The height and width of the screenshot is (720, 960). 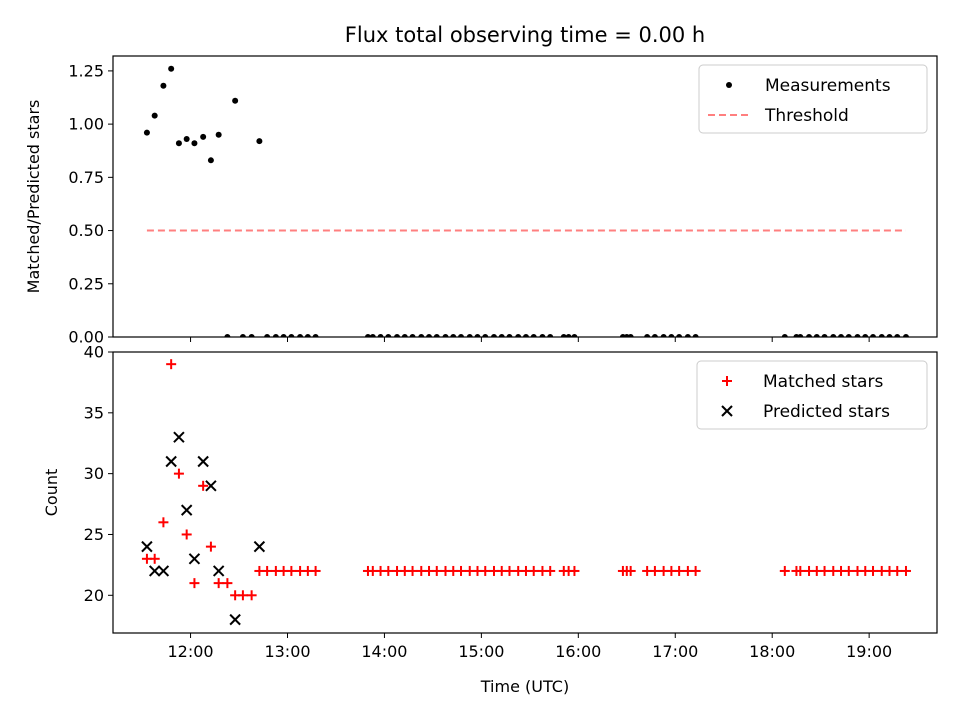 I want to click on legend: Matched stars Predicted stars, so click(x=812, y=395).